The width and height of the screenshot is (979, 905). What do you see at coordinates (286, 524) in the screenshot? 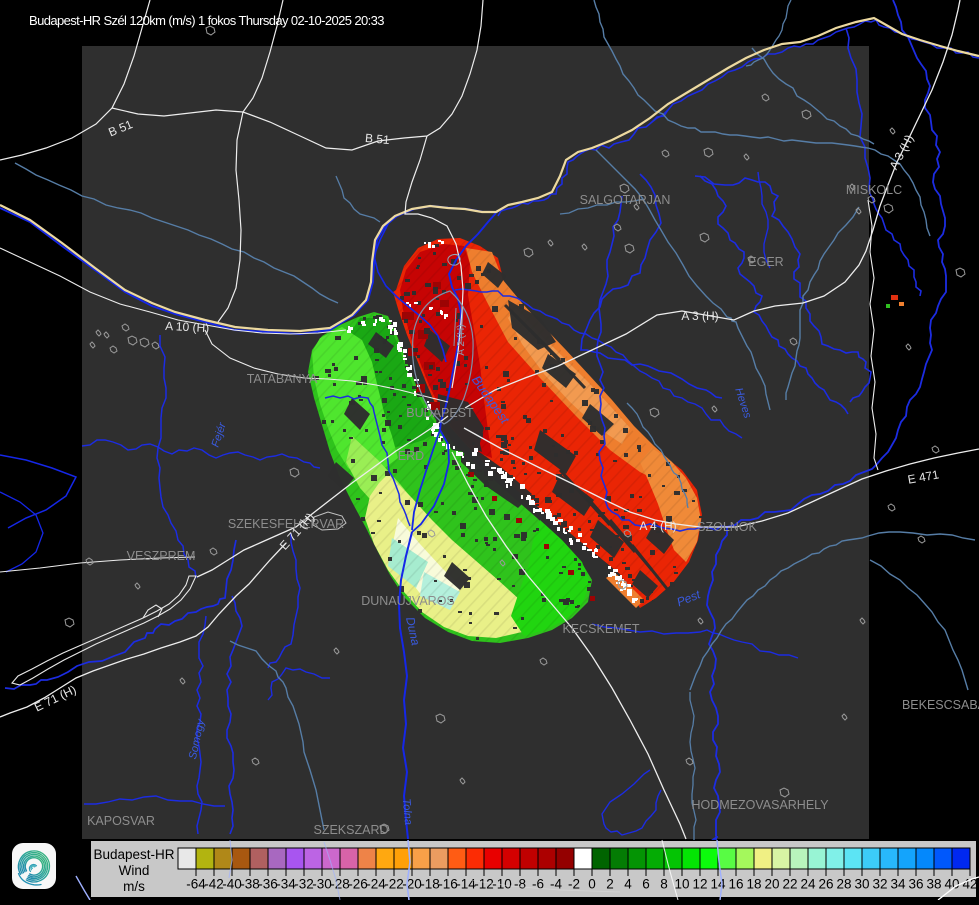
I see `svg-text: SZEKESFEHERVAR` at bounding box center [286, 524].